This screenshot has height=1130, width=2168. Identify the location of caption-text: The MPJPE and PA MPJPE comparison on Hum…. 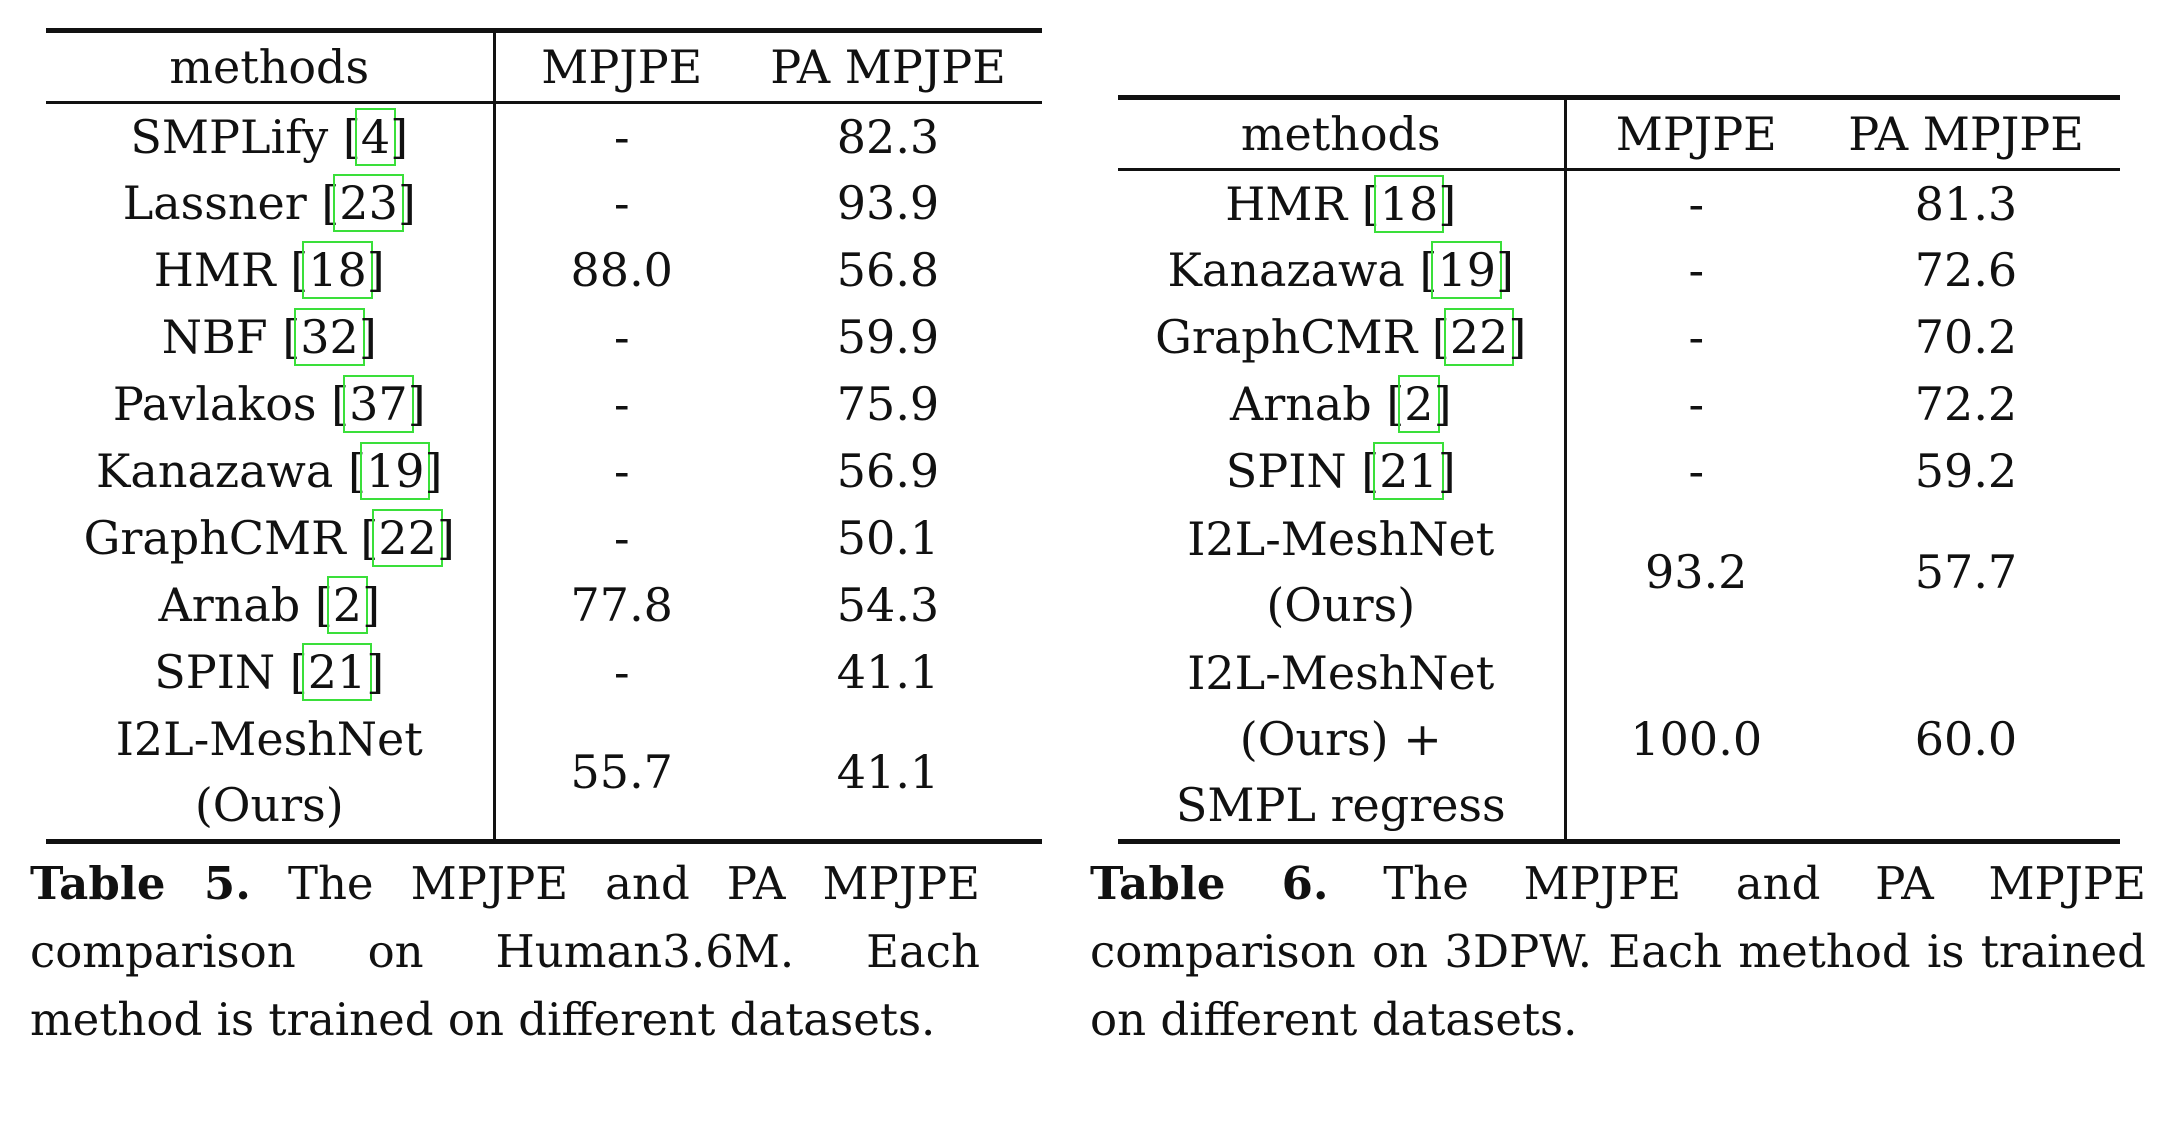
(505, 951).